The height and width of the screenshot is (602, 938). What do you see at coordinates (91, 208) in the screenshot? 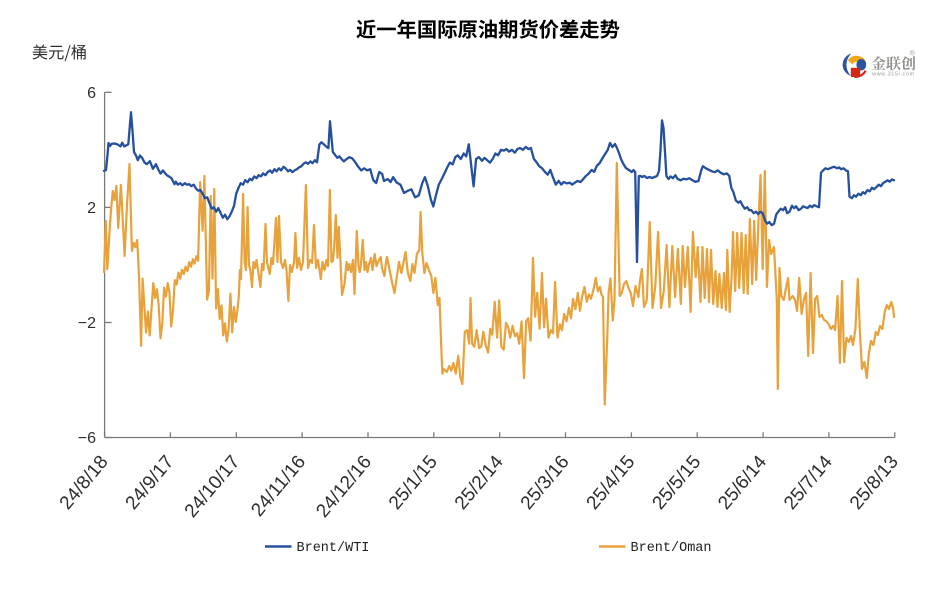
I see `svg-text: 2` at bounding box center [91, 208].